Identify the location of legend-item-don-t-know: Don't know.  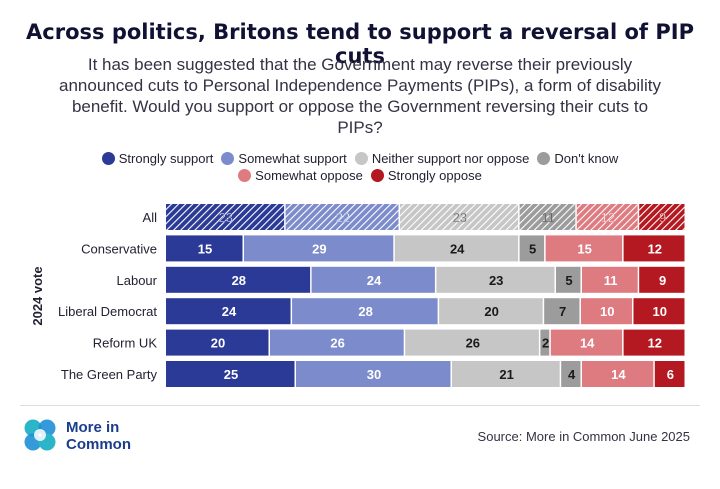
(577, 158).